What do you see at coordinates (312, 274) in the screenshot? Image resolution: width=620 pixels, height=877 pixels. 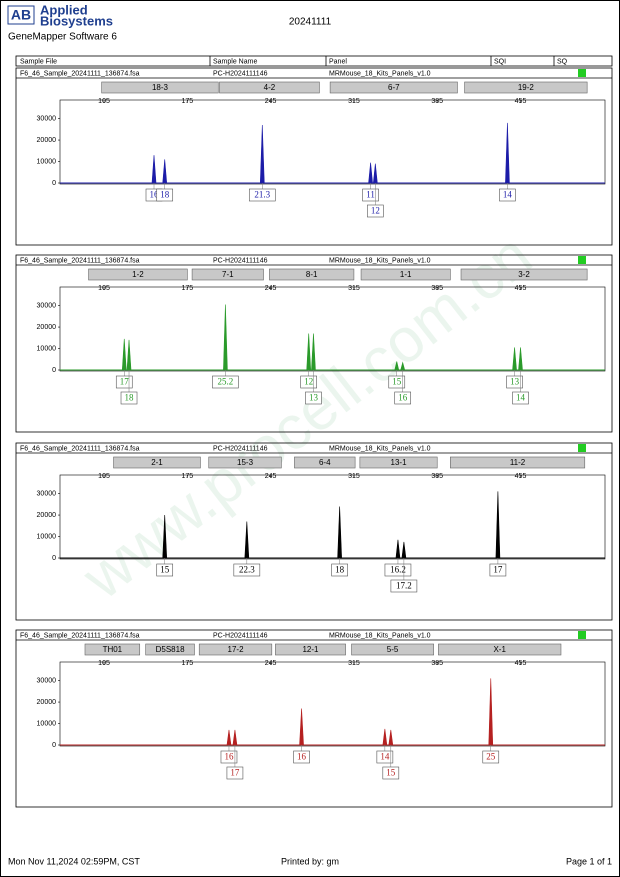 I see `locus-label: 8-1` at bounding box center [312, 274].